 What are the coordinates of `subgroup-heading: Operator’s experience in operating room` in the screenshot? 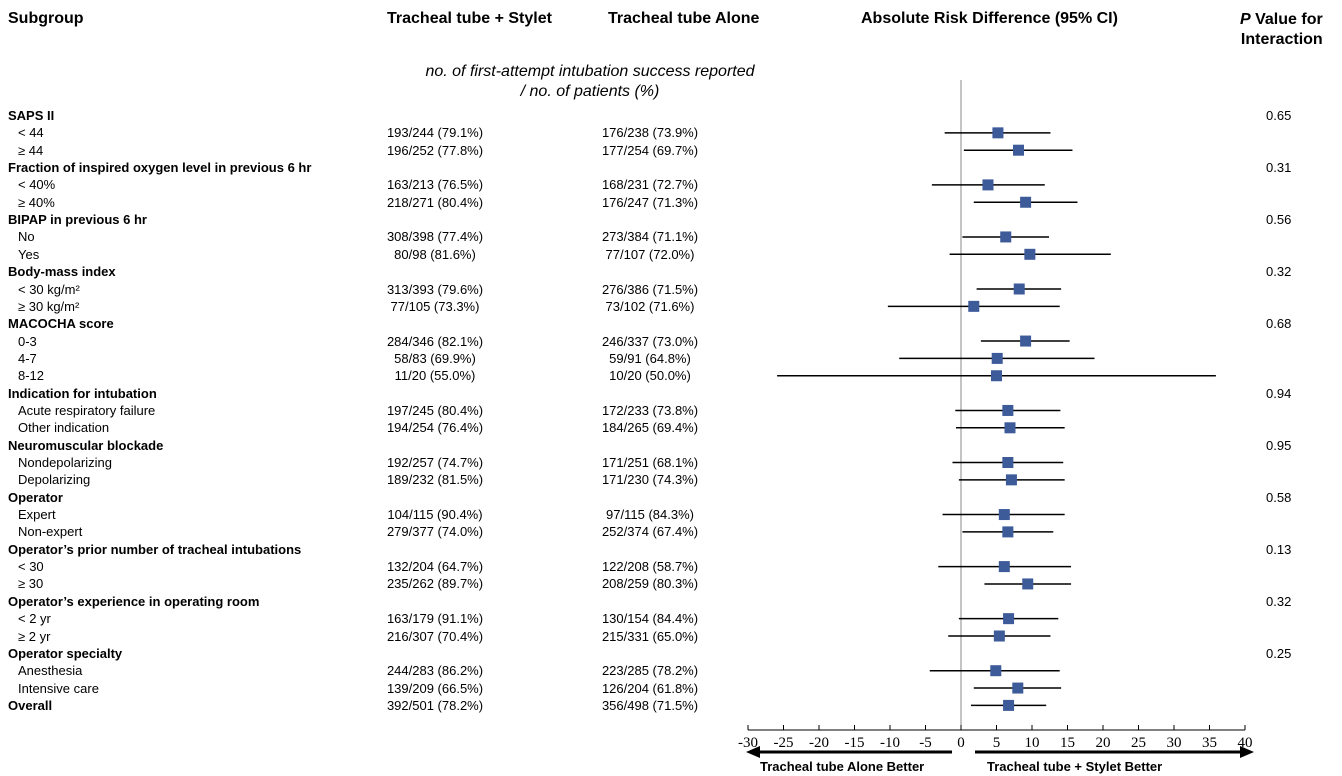 It's located at (134, 601).